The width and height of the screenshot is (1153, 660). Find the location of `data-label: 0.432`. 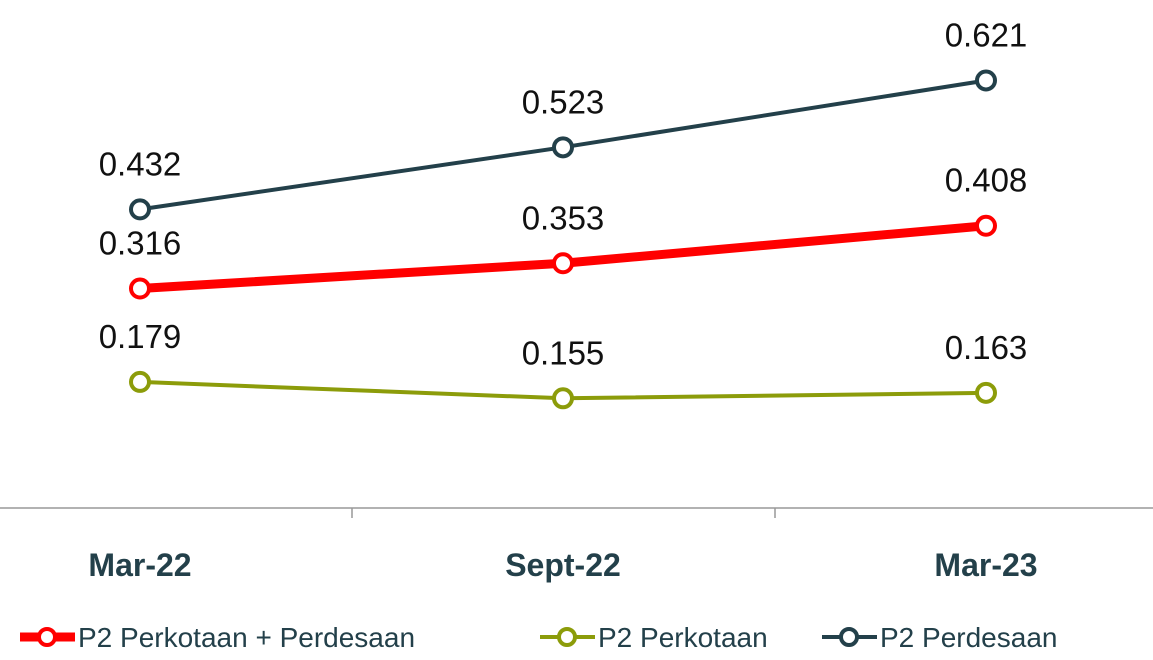

data-label: 0.432 is located at coordinates (140, 163).